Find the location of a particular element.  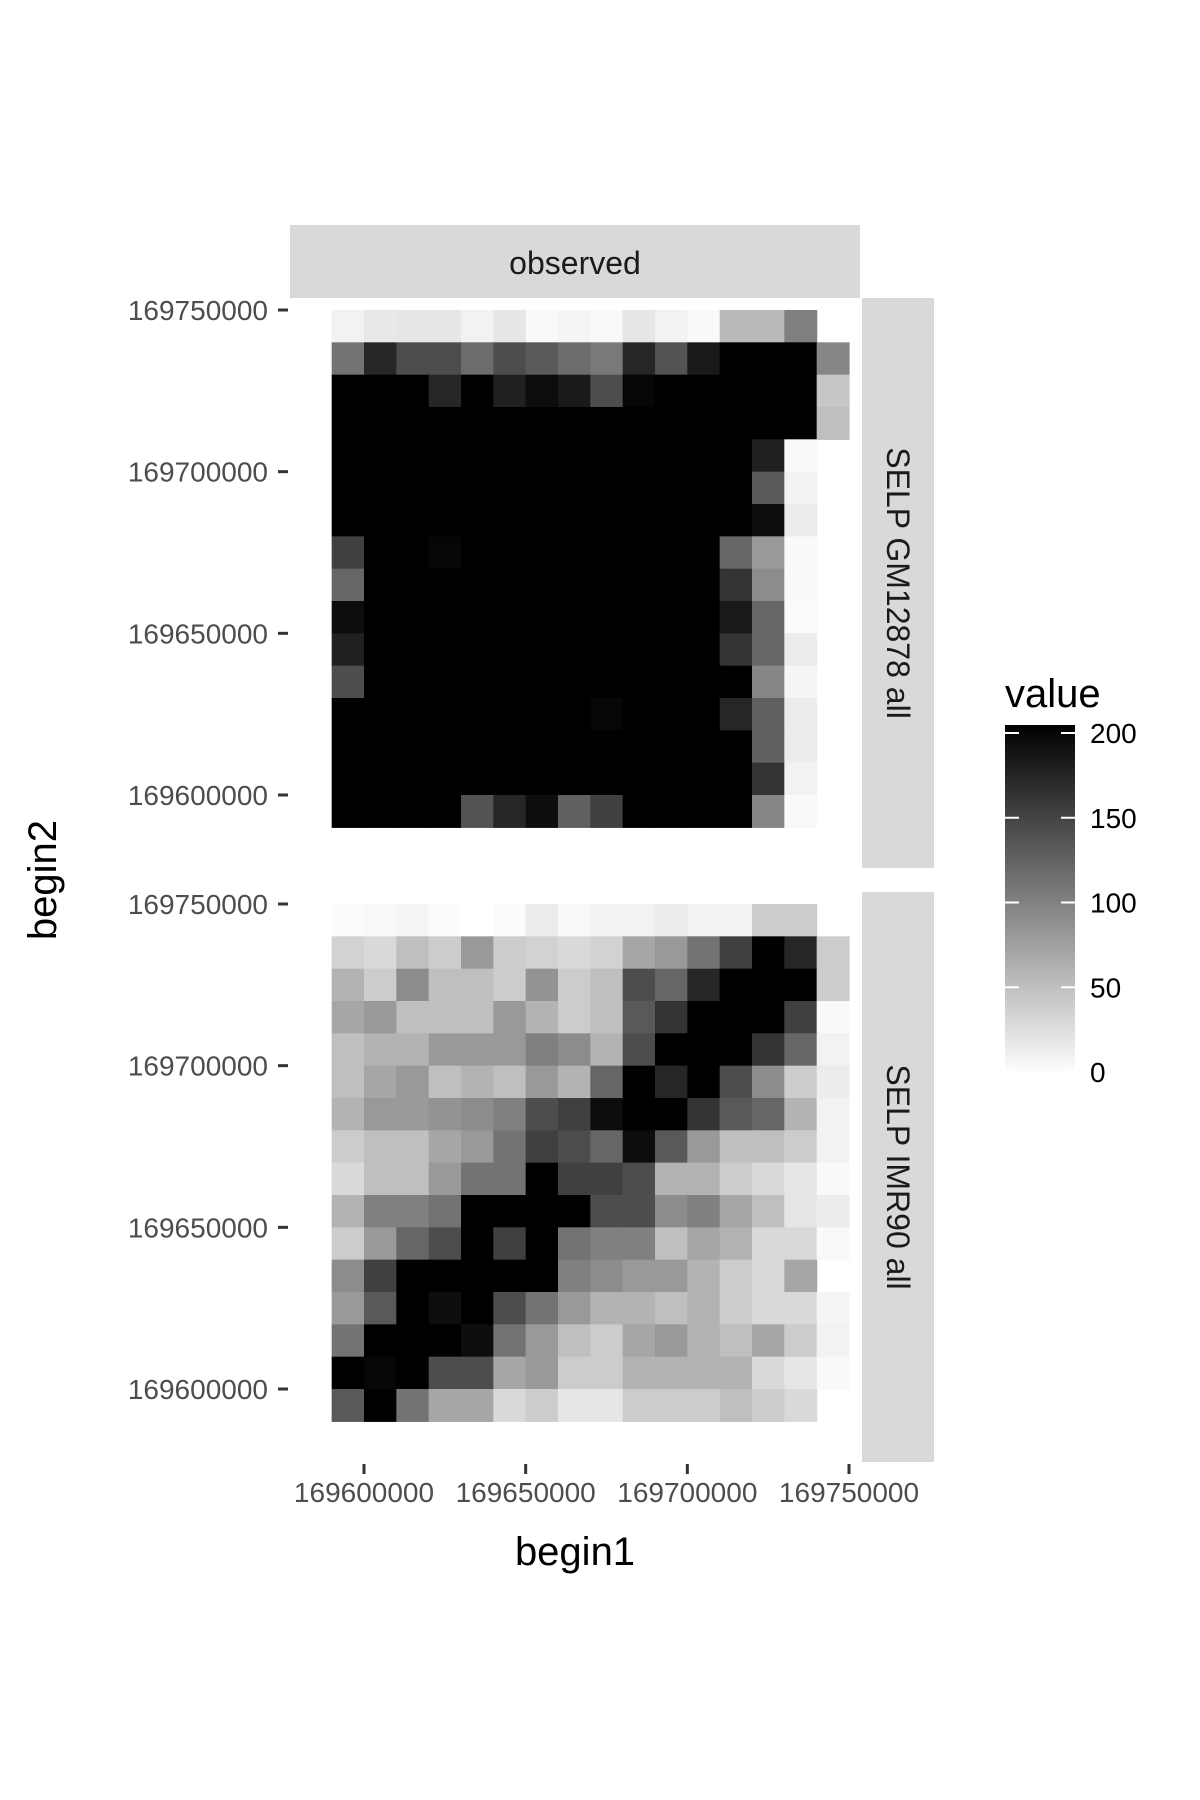

x-tick-label: 169750000 is located at coordinates (849, 1492).